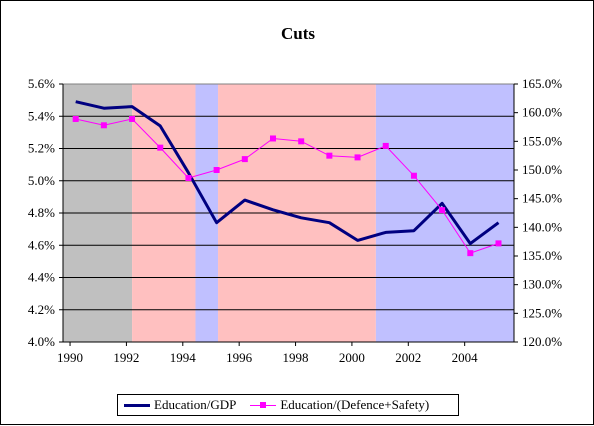 The height and width of the screenshot is (426, 594). Describe the element at coordinates (542, 112) in the screenshot. I see `y-tick-label-right-8: 160.0%` at that location.